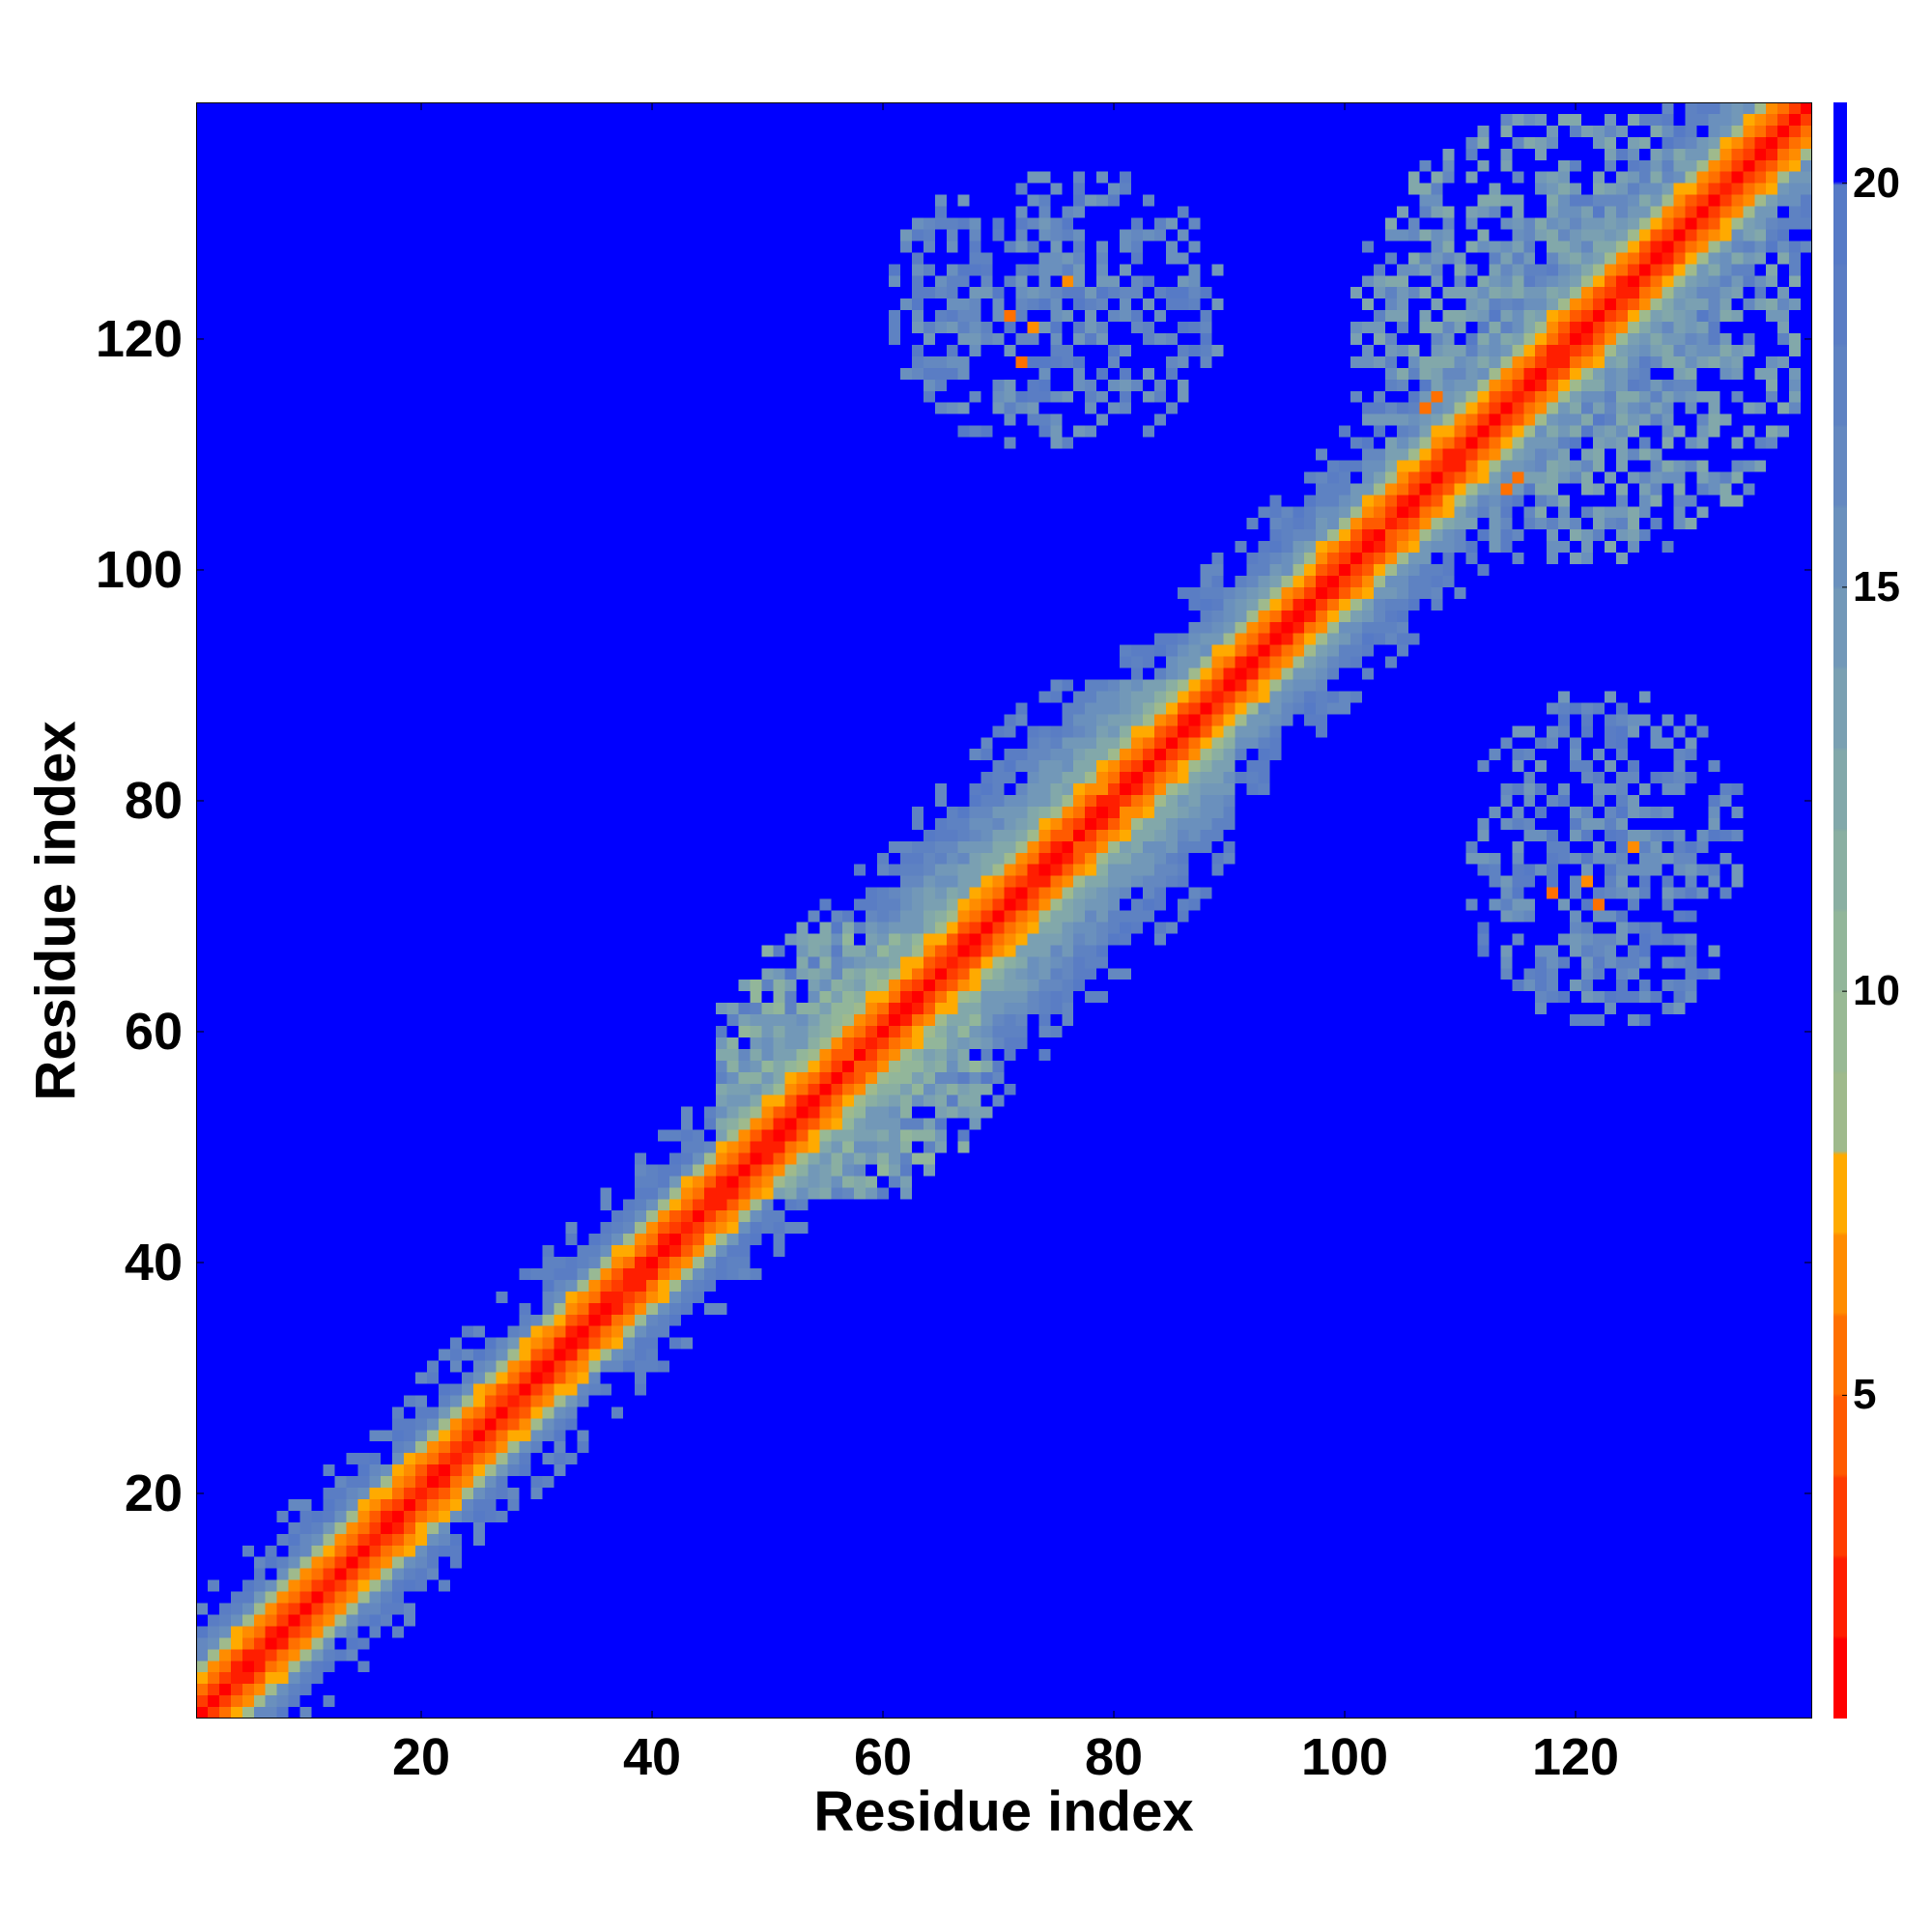  Describe the element at coordinates (1840, 910) in the screenshot. I see `colorbar` at that location.